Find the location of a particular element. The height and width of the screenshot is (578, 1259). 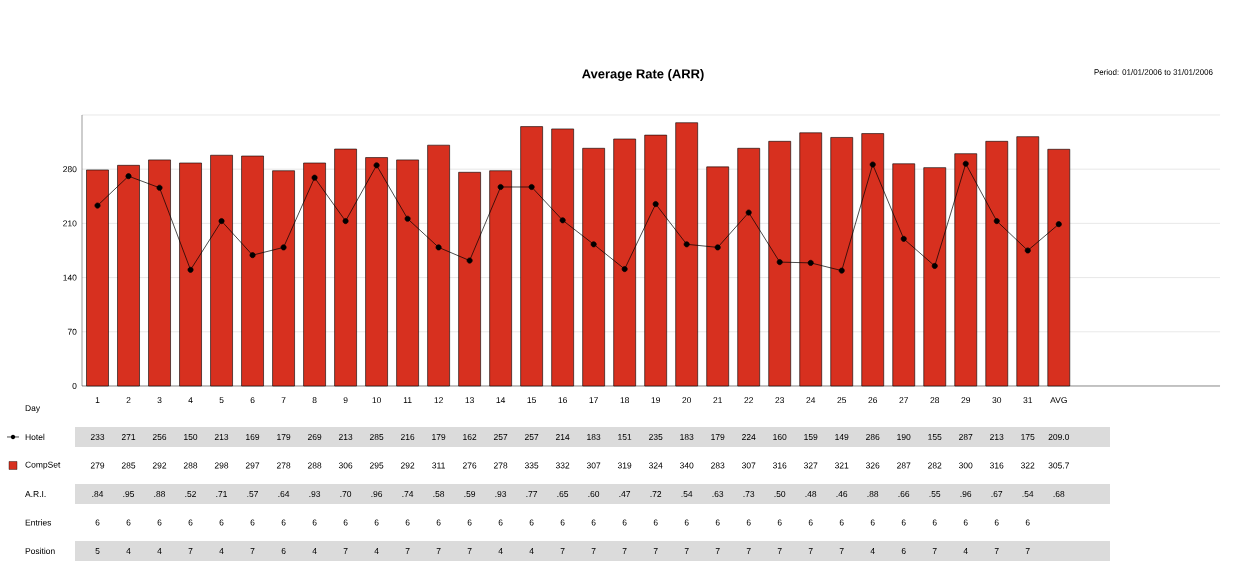

data-label: 332 is located at coordinates (562, 465).